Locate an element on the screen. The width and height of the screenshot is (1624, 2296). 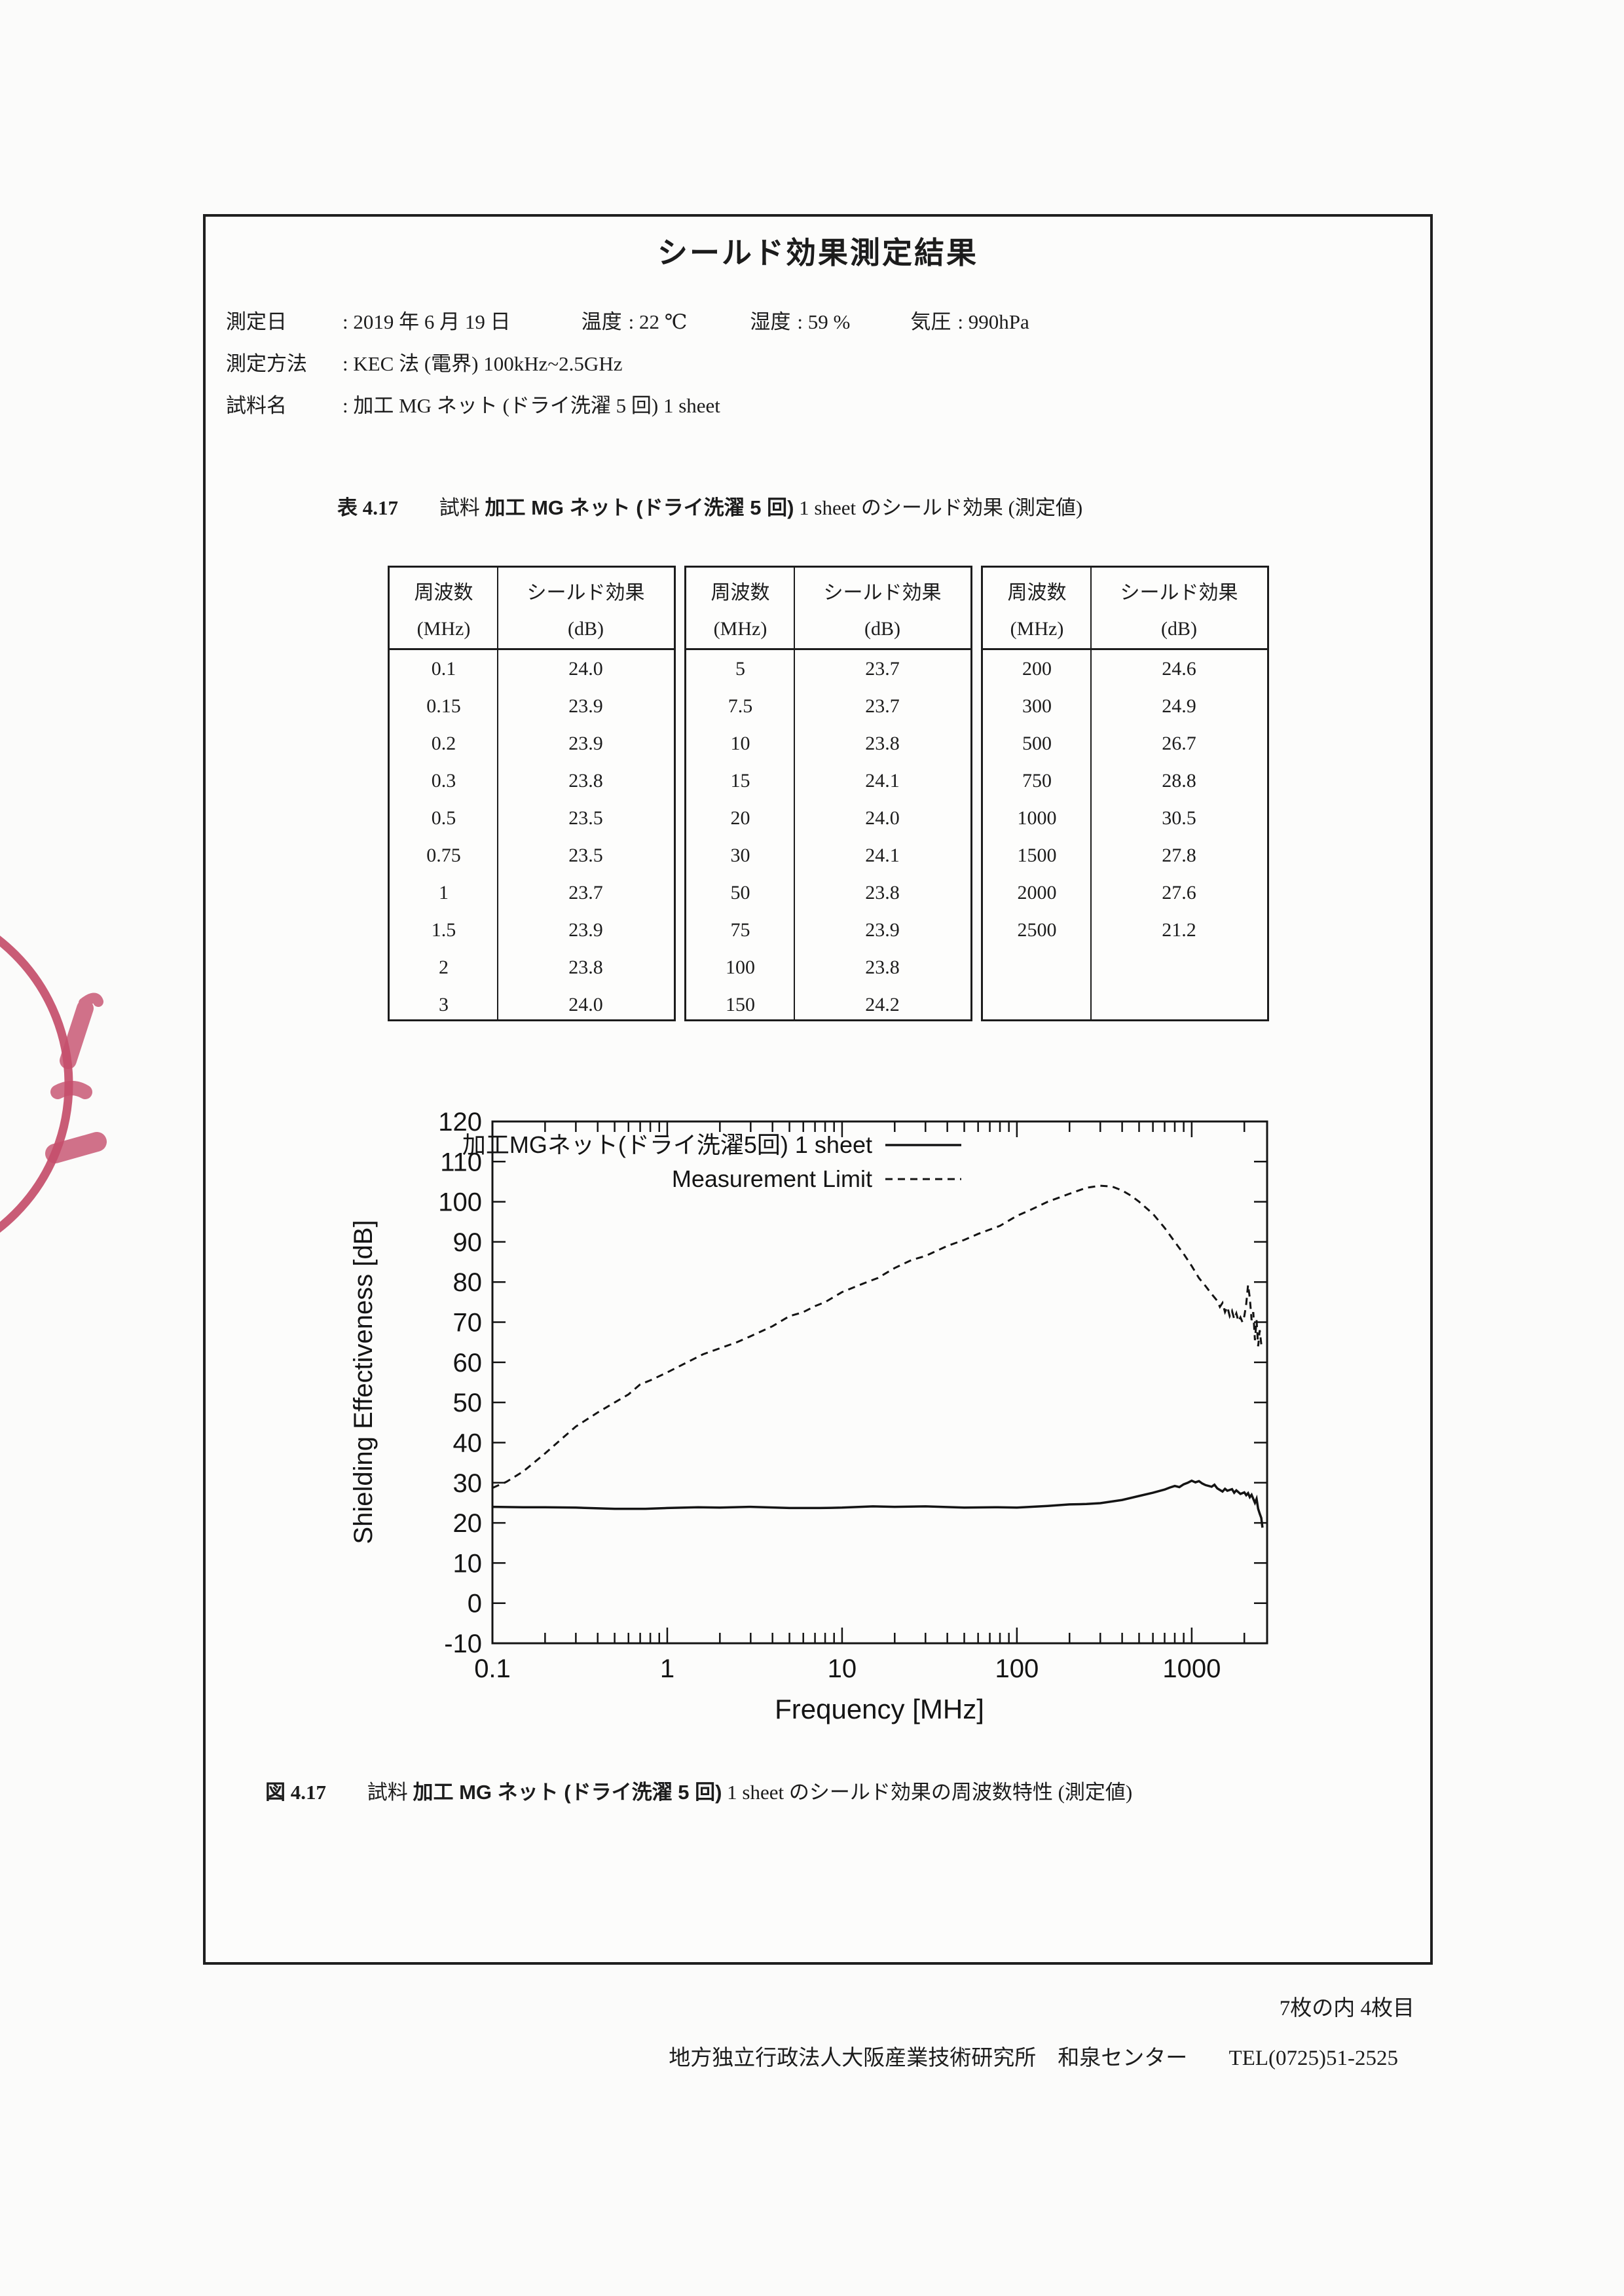
y-tick-label: 10 is located at coordinates (468, 1563).